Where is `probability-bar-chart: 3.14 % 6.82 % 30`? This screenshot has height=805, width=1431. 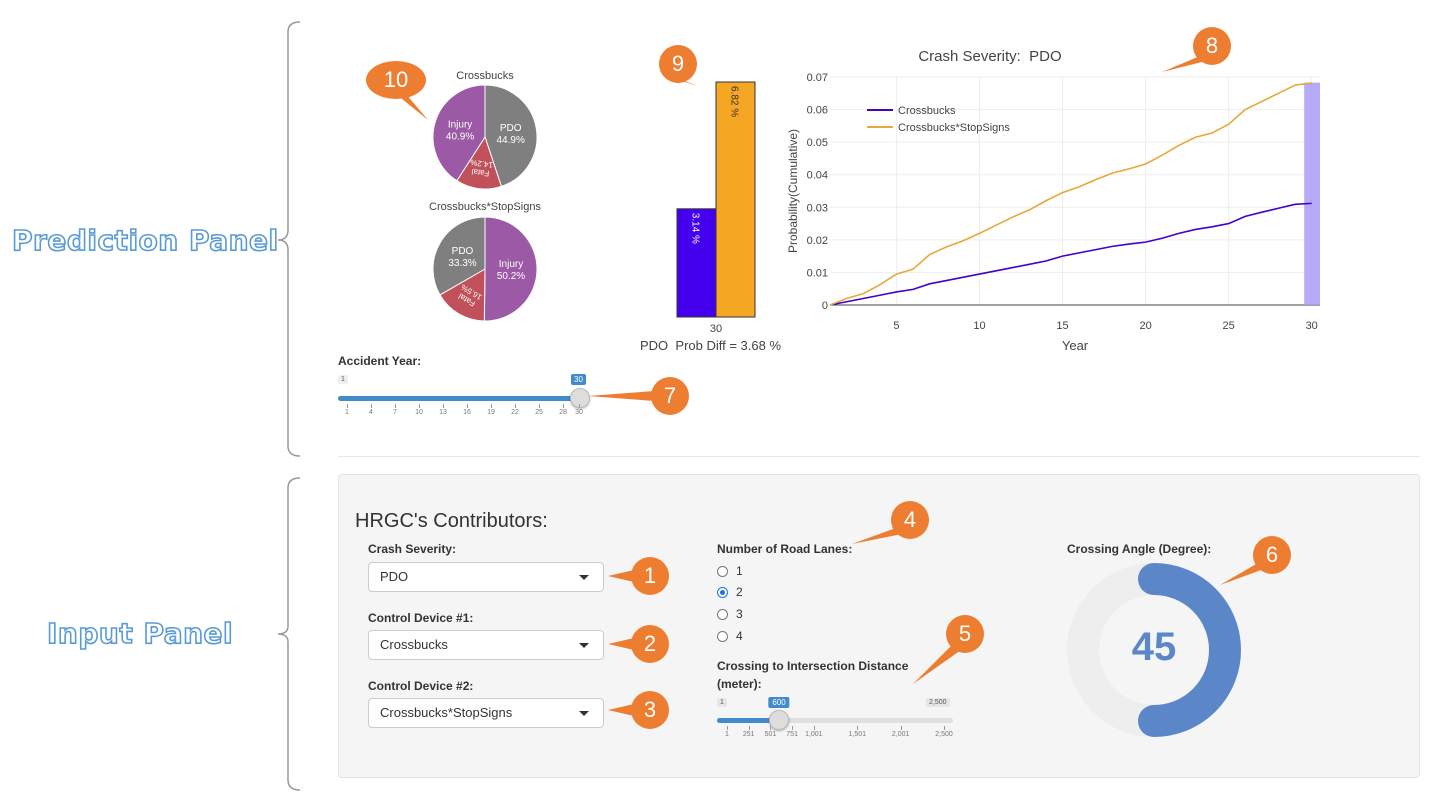 probability-bar-chart: 3.14 % 6.82 % 30 is located at coordinates (716, 208).